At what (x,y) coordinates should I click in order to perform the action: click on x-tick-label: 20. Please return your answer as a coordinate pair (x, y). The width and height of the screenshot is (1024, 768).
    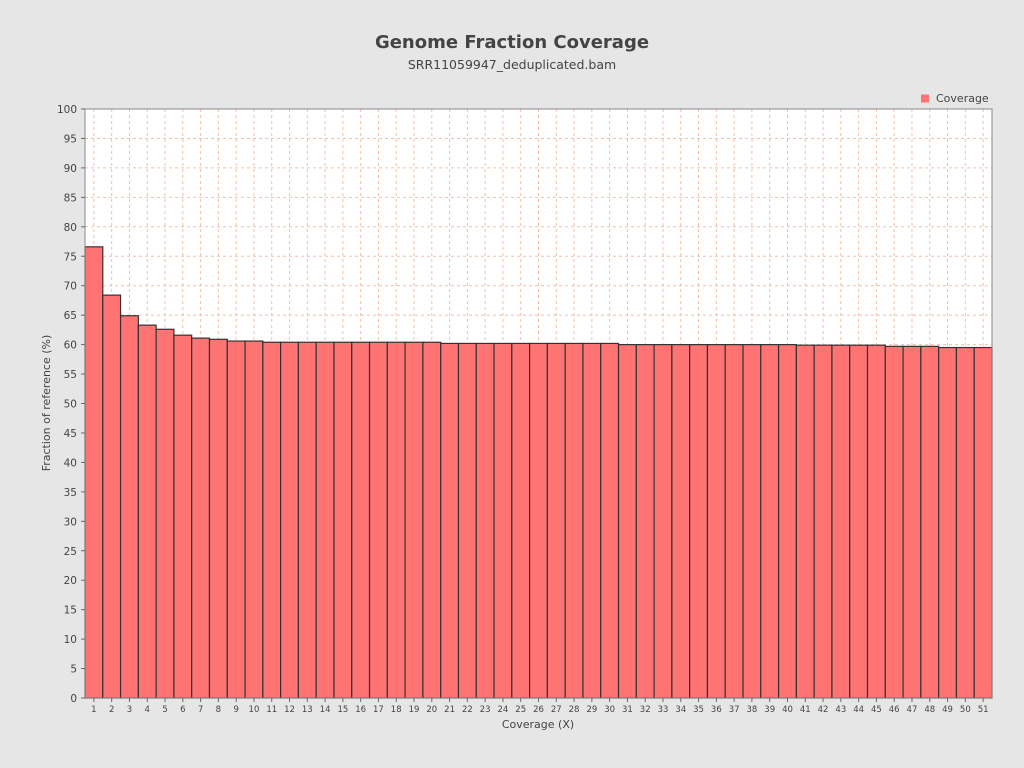
    Looking at the image, I should click on (431, 710).